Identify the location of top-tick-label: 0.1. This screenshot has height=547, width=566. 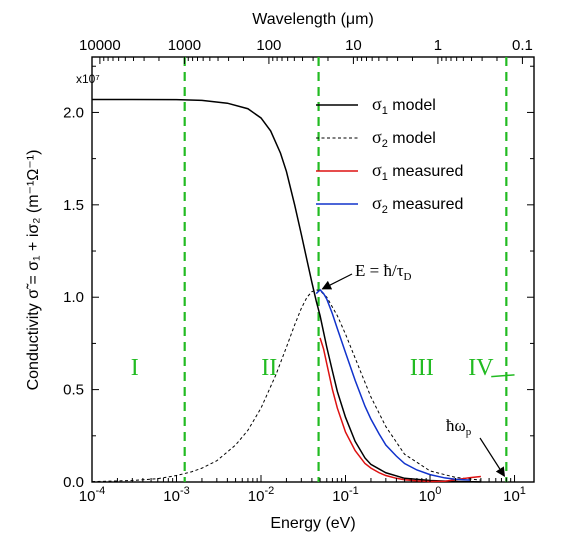
(522, 45).